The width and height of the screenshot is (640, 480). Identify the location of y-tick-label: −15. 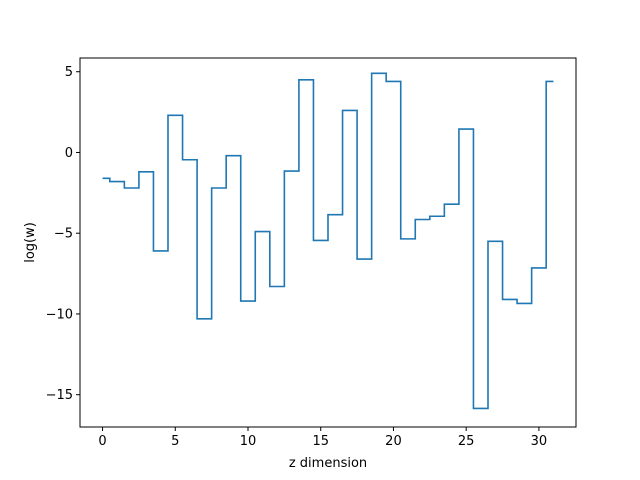
(59, 395).